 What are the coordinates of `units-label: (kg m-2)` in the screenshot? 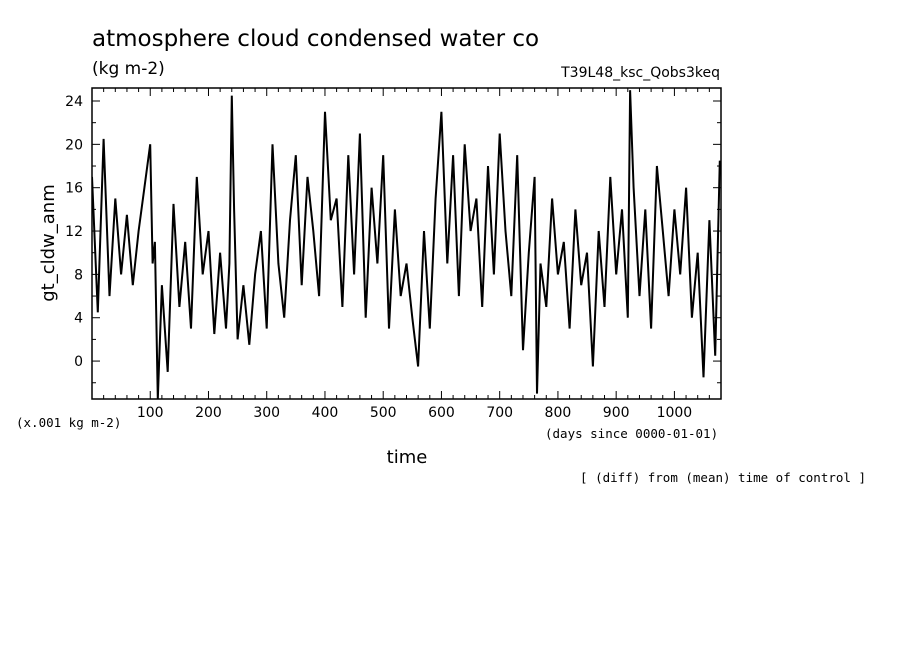 It's located at (128, 69).